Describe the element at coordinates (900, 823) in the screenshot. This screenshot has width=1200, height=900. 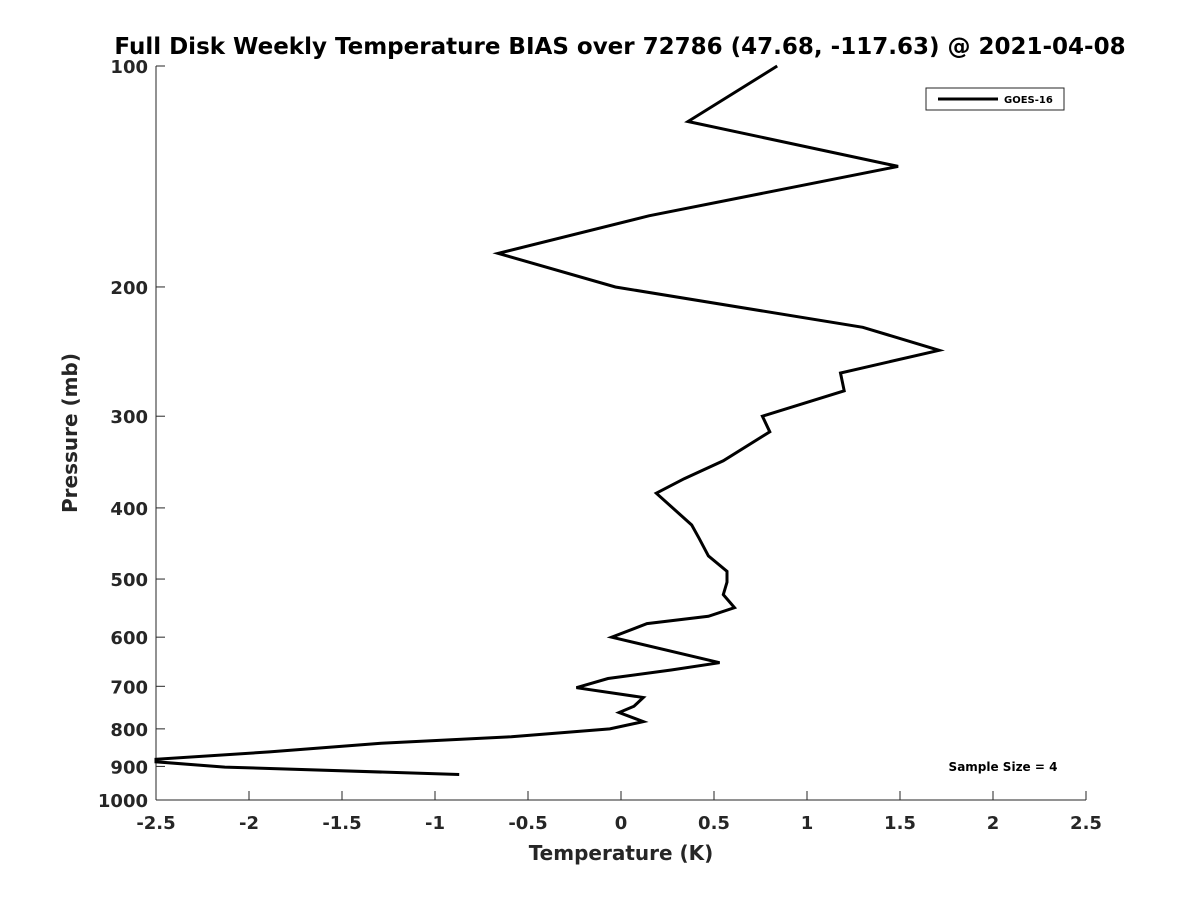
I see `x-tick-label: 1.5` at that location.